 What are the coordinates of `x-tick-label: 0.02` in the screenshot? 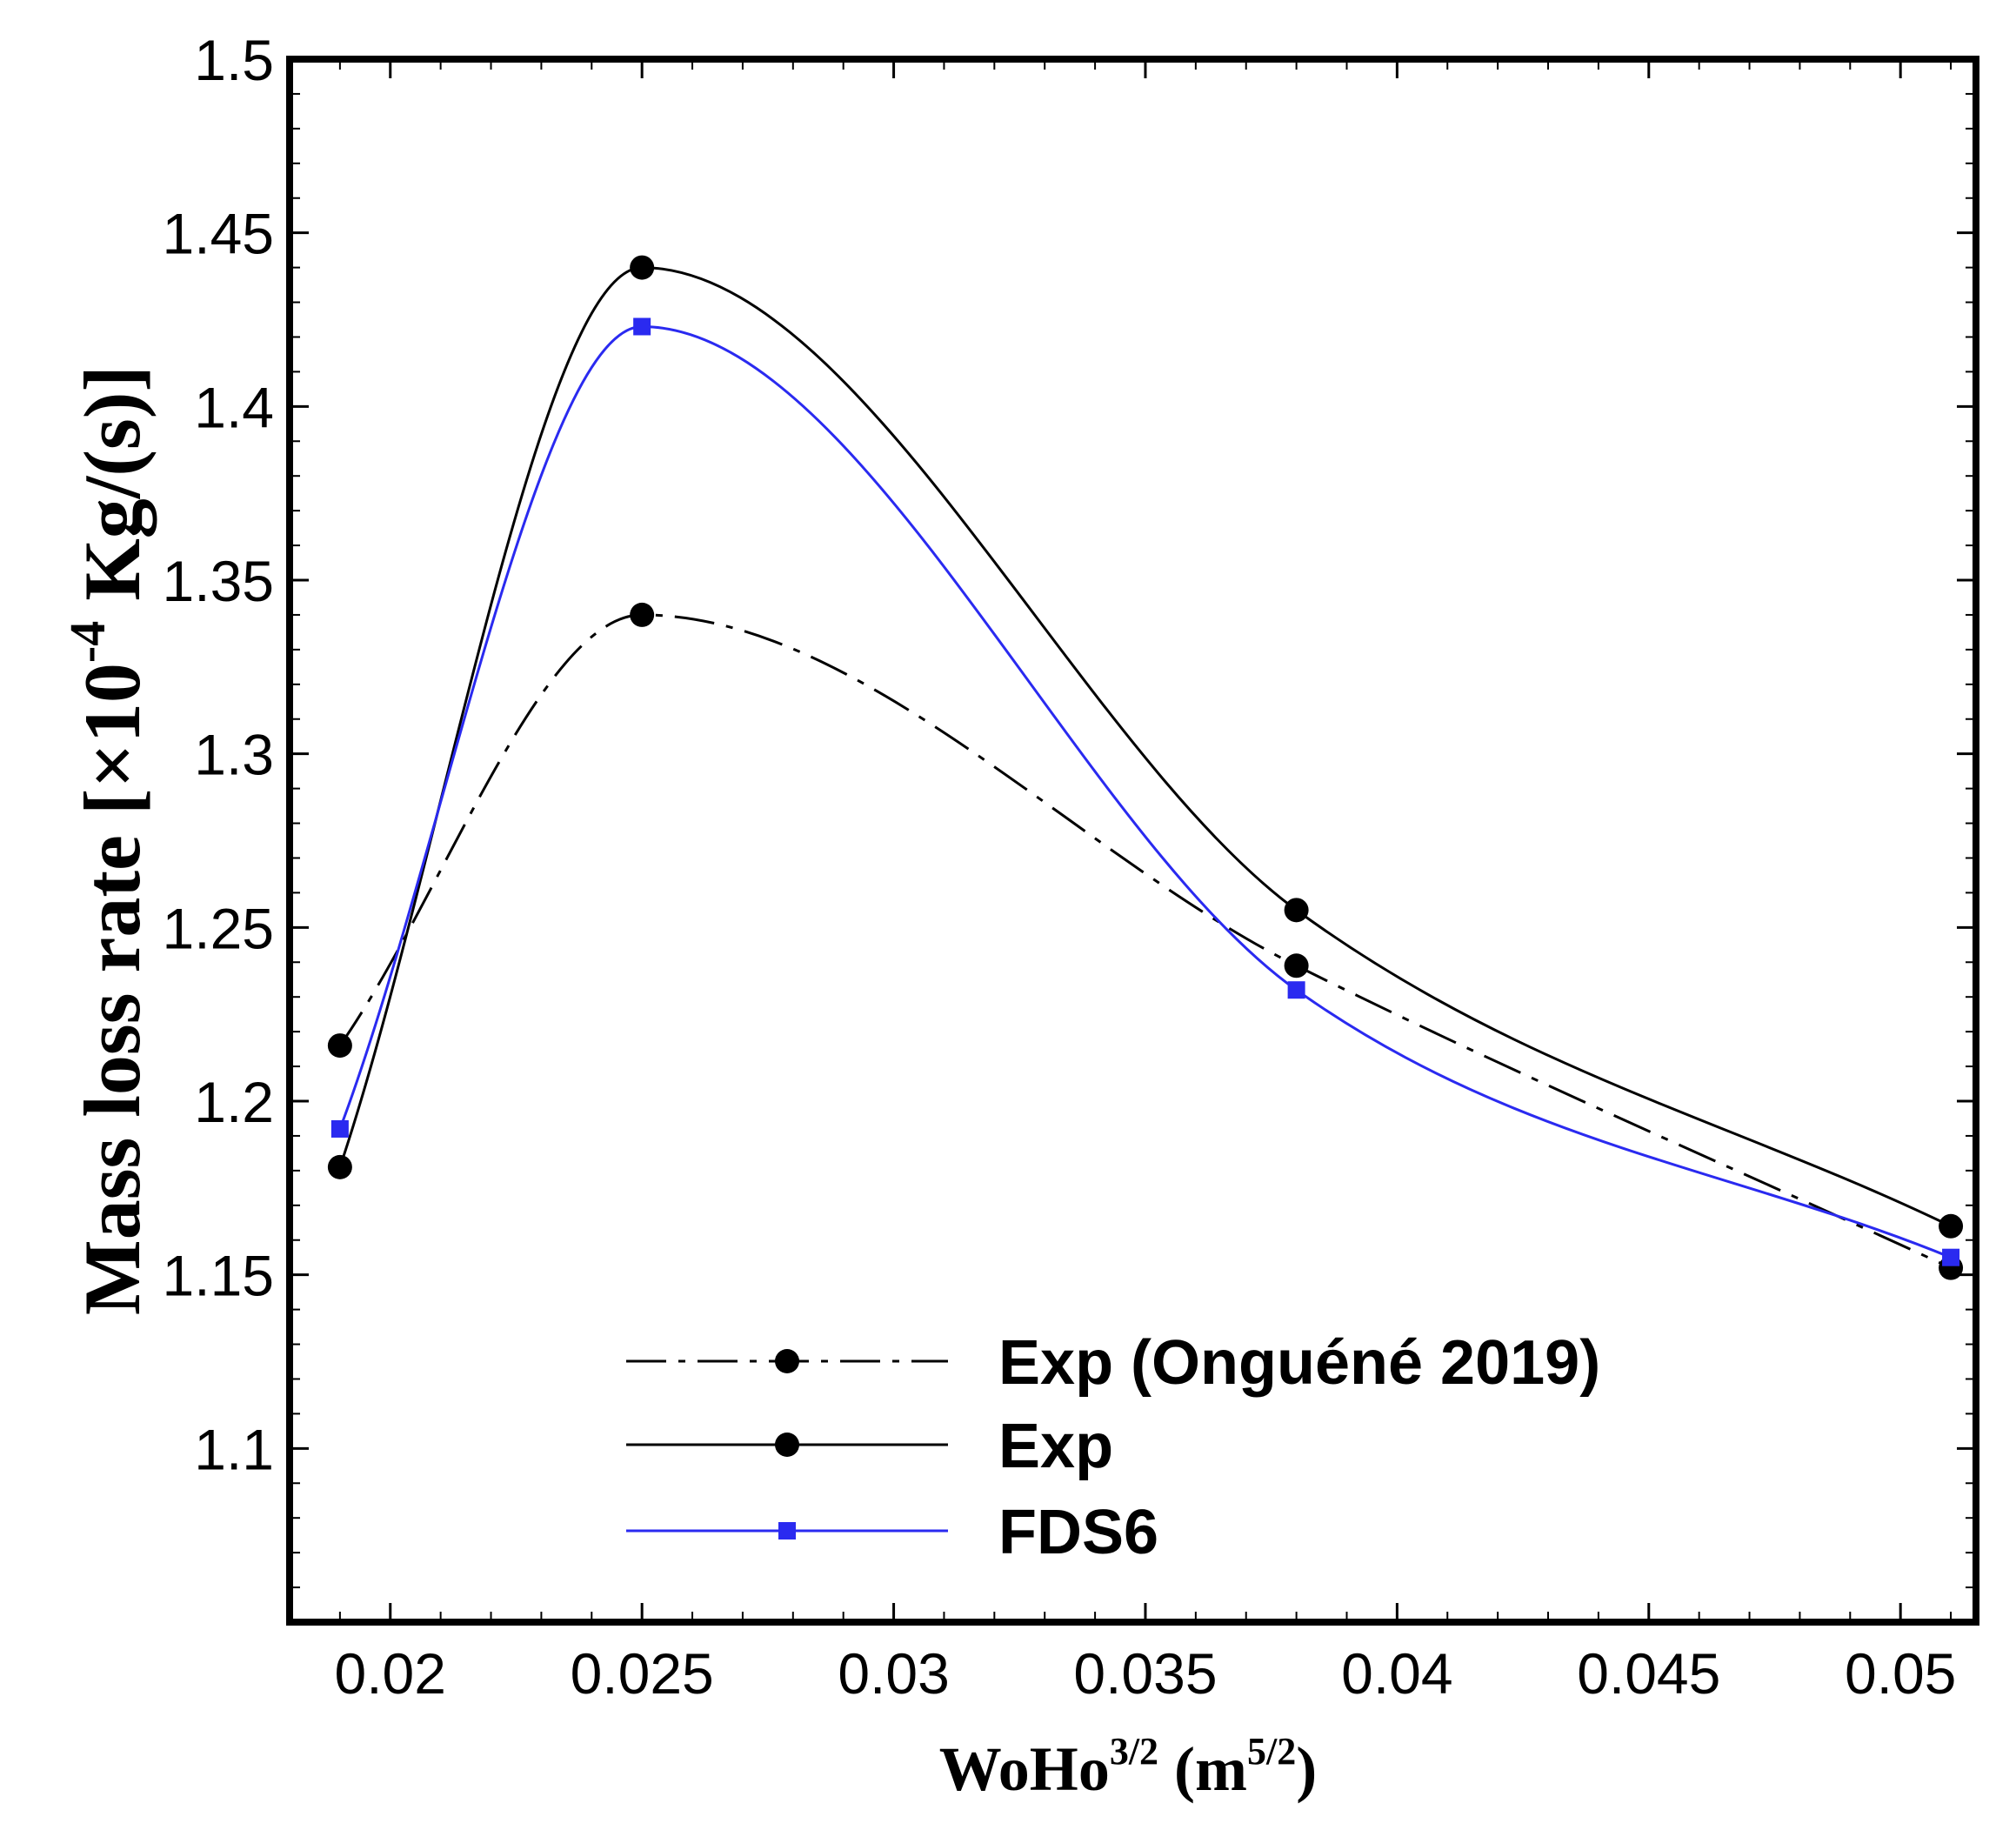 It's located at (390, 1673).